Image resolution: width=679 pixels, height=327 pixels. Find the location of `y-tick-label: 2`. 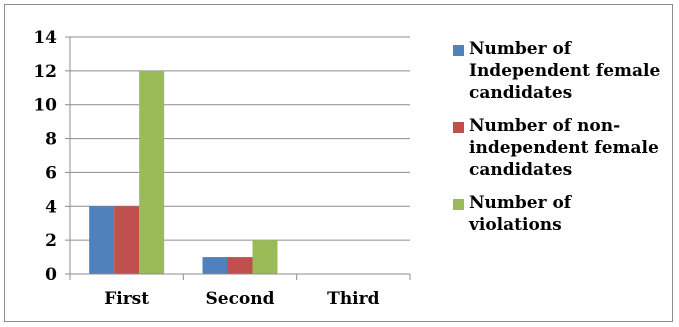

y-tick-label: 2 is located at coordinates (51, 241).